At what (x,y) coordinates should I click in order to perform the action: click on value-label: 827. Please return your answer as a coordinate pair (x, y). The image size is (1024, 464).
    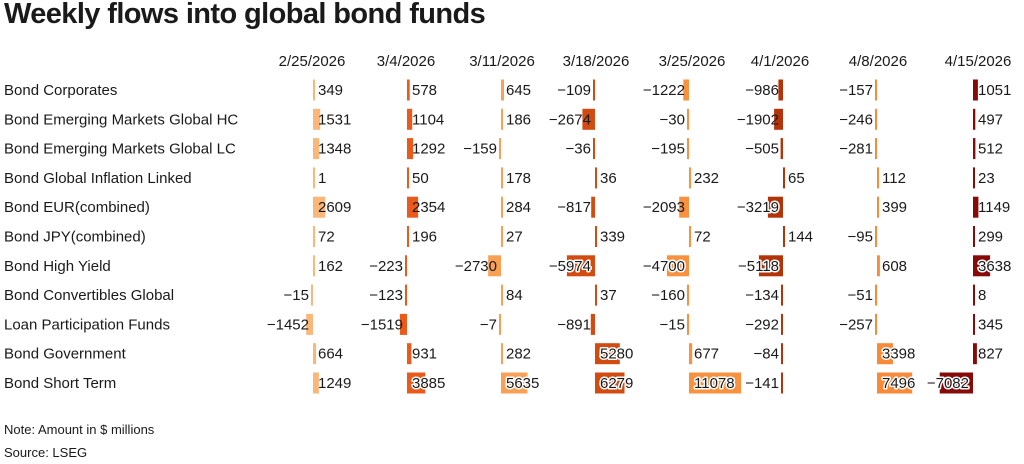
    Looking at the image, I should click on (990, 354).